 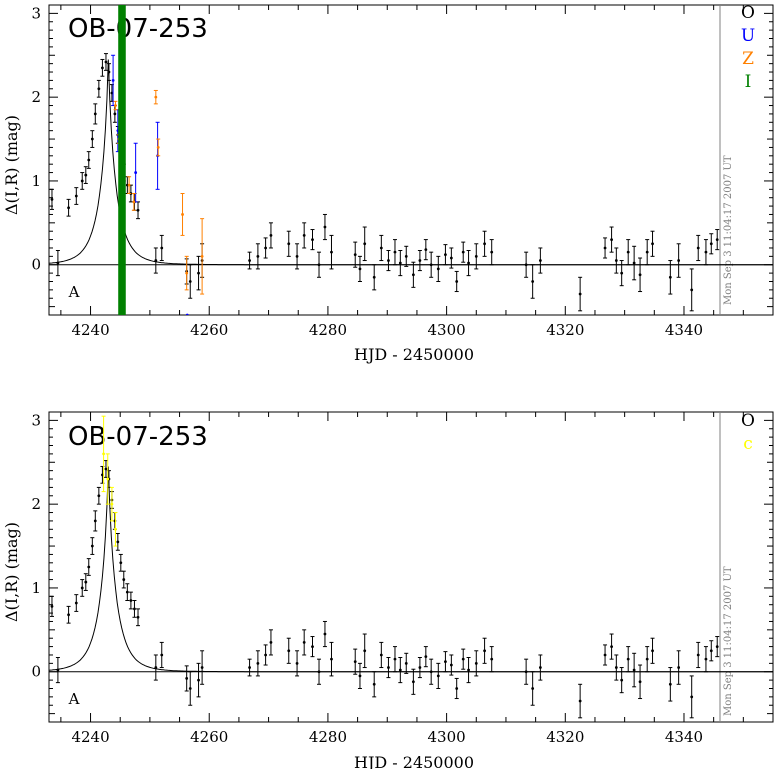 What do you see at coordinates (748, 59) in the screenshot?
I see `legend-entry: Z` at bounding box center [748, 59].